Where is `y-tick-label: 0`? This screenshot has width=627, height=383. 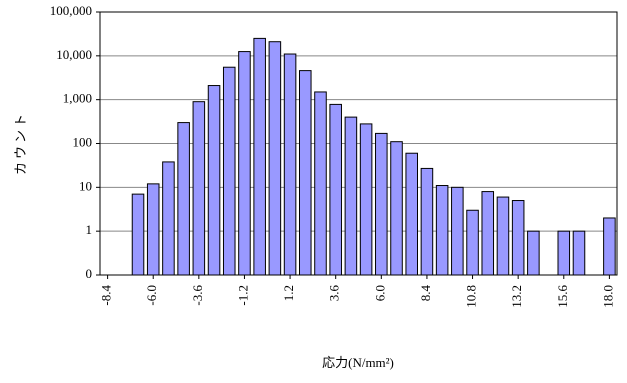
y-tick-label: 0 is located at coordinates (89, 273).